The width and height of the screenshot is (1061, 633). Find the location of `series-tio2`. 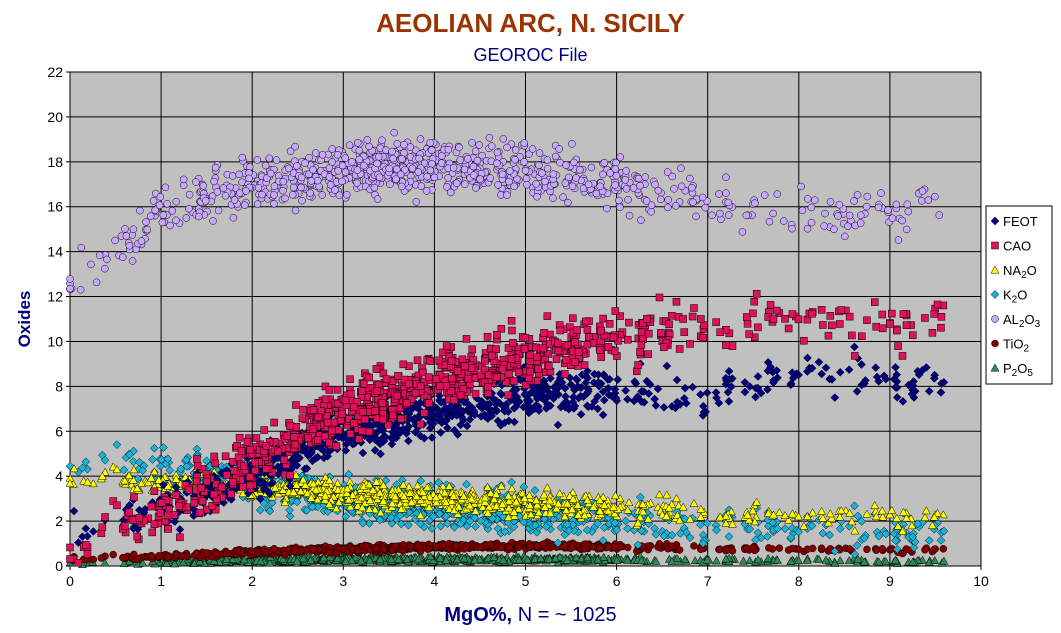

series-tio2 is located at coordinates (507, 551).